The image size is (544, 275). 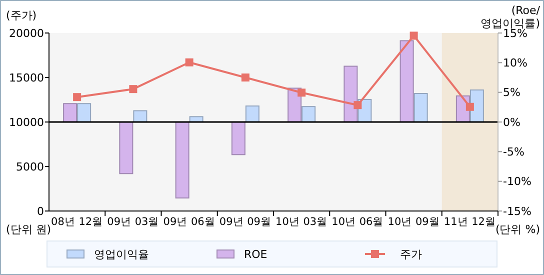 What do you see at coordinates (511, 93) in the screenshot?
I see `y2-tick-label: 5%` at bounding box center [511, 93].